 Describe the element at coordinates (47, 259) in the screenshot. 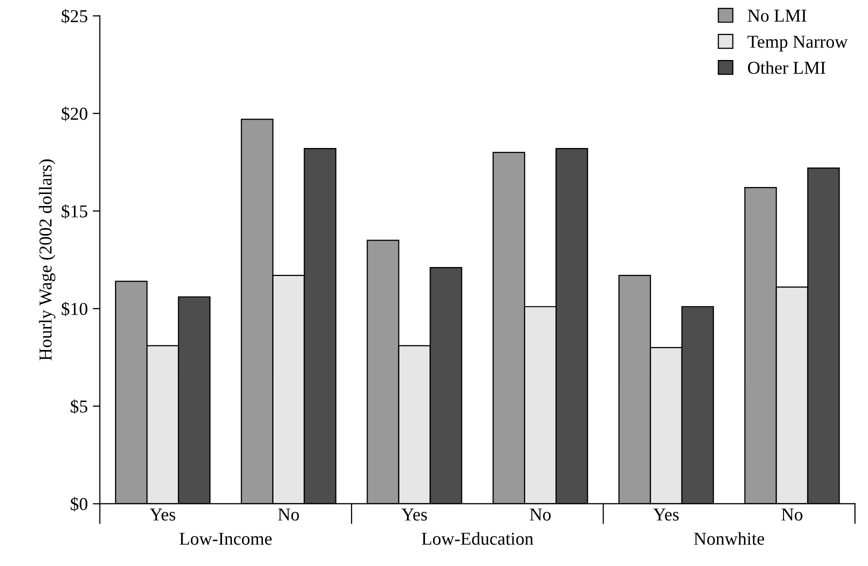

I see `y-axis-title: Hourly Wage (2002 dollars)` at that location.